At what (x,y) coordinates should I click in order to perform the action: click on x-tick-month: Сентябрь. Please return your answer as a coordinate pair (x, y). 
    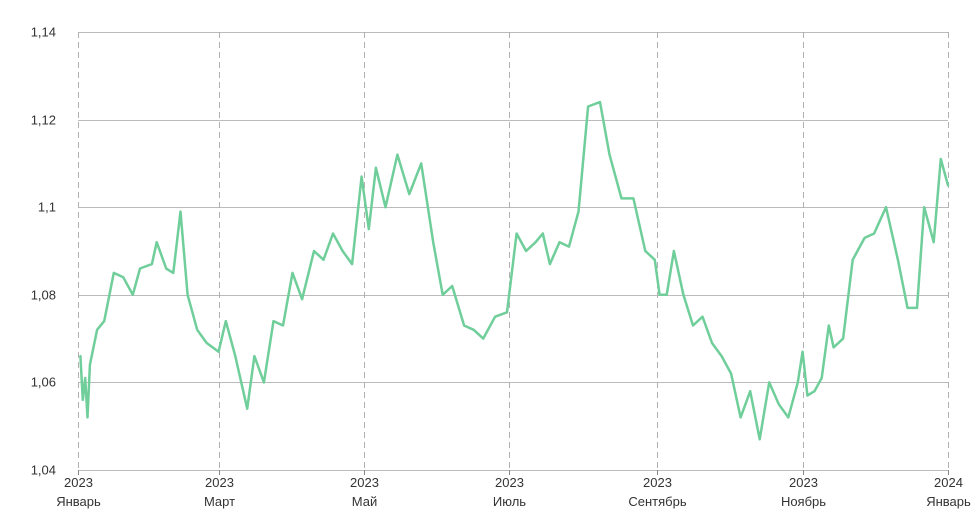
    Looking at the image, I should click on (657, 501).